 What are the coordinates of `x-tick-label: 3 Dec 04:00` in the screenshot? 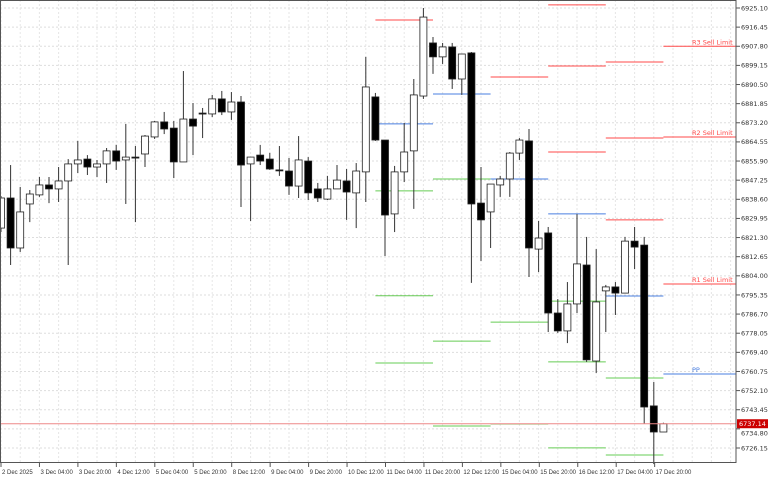 It's located at (56, 473).